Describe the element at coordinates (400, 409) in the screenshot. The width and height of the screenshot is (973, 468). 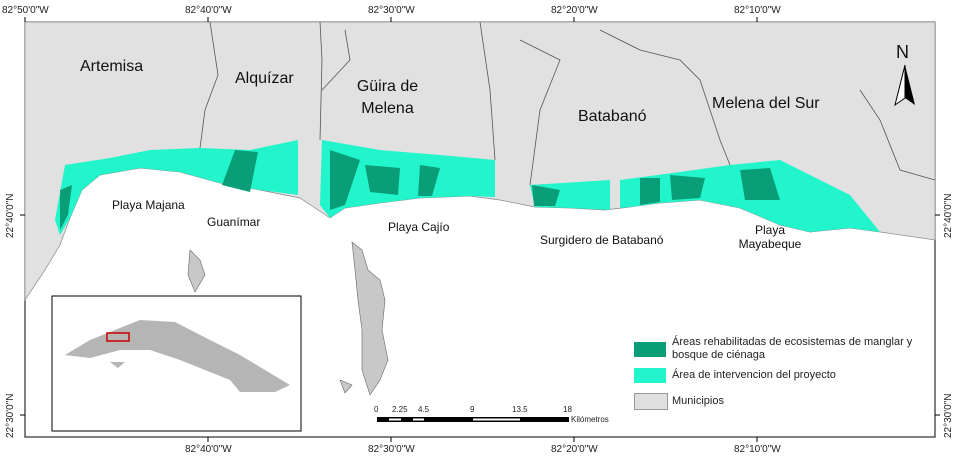
I see `scale-tick: 2.25` at that location.